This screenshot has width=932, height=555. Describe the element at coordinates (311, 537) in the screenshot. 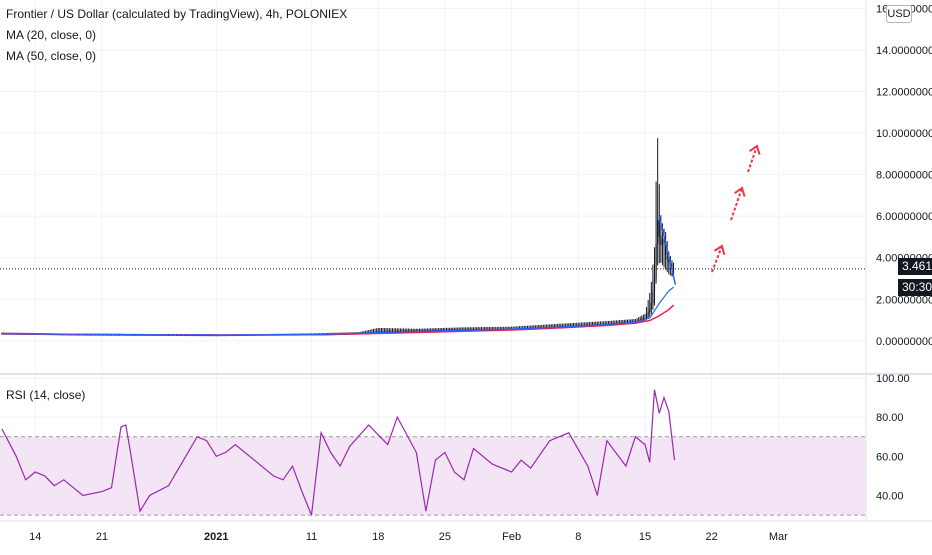

I see `time-tick-label: 11` at that location.